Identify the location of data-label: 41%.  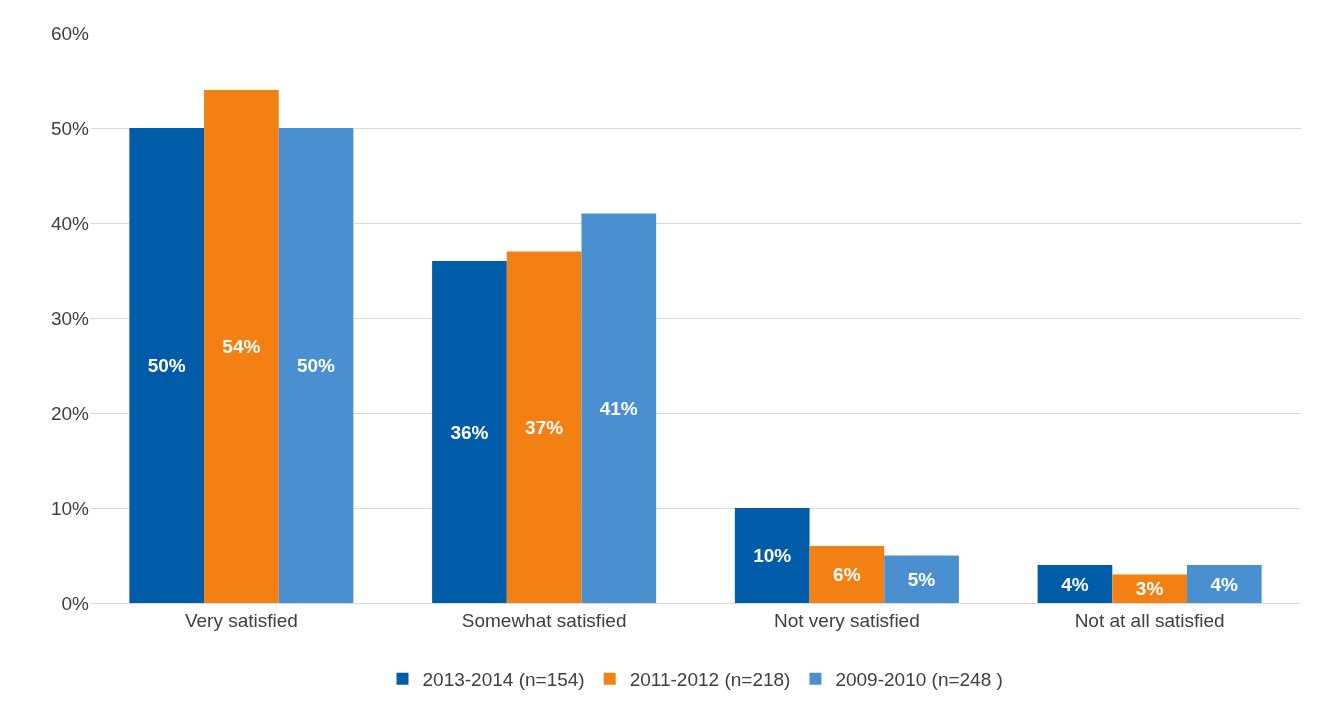
(618, 408).